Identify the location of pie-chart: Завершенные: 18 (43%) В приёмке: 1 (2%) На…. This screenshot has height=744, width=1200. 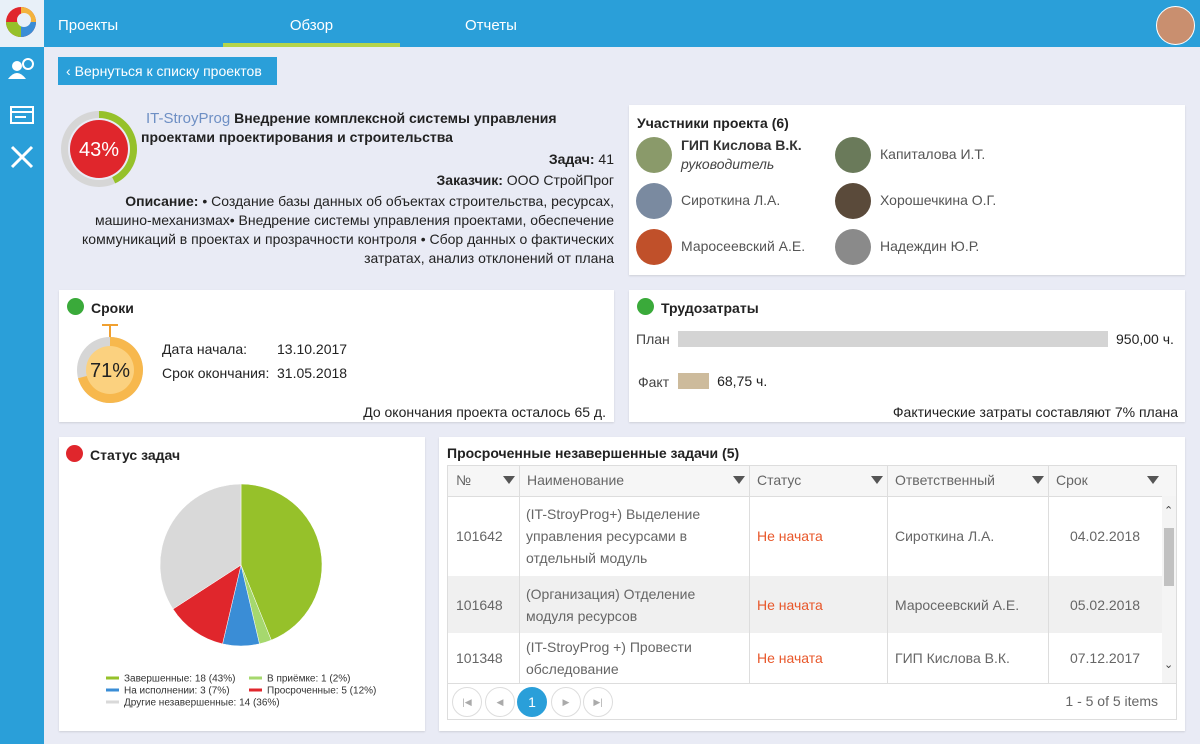
(241, 596).